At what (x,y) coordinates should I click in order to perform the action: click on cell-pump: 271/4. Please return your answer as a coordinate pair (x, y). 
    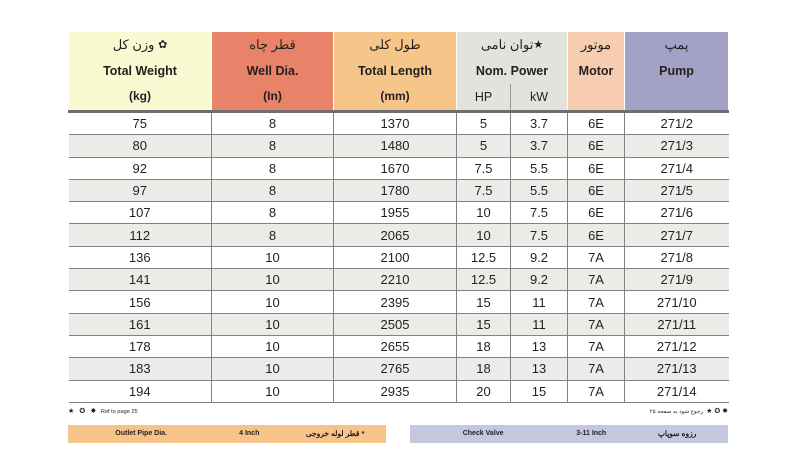
    Looking at the image, I should click on (676, 168).